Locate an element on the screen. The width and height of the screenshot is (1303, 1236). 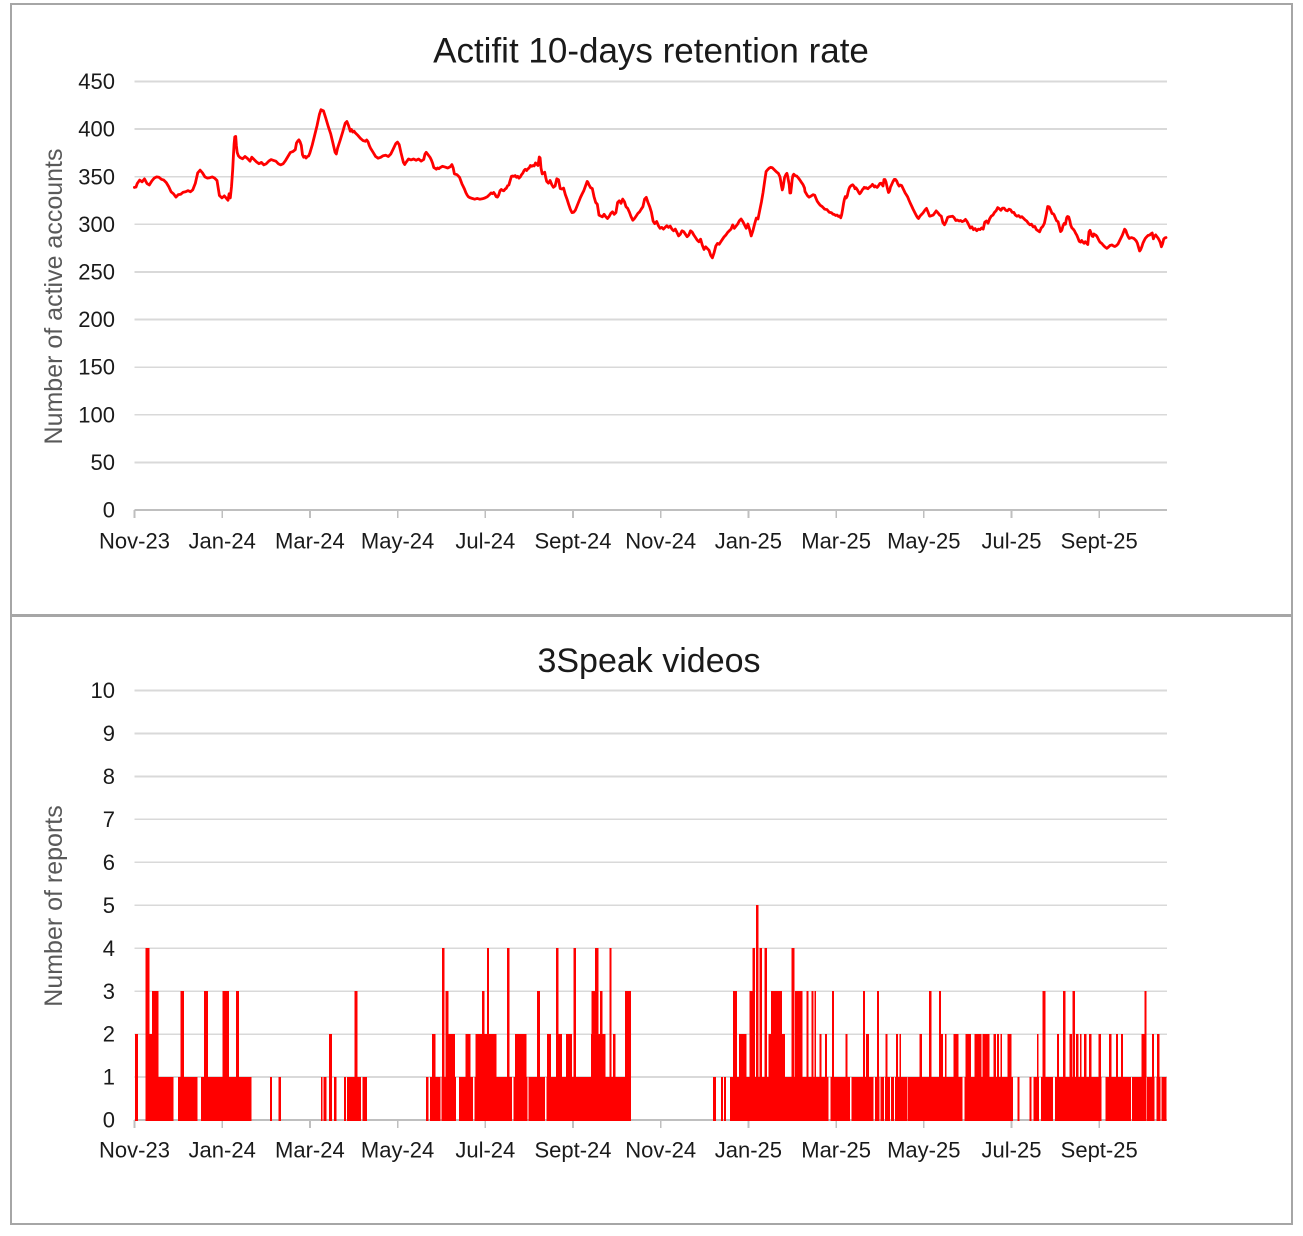
svg-text: 150 is located at coordinates (96, 367).